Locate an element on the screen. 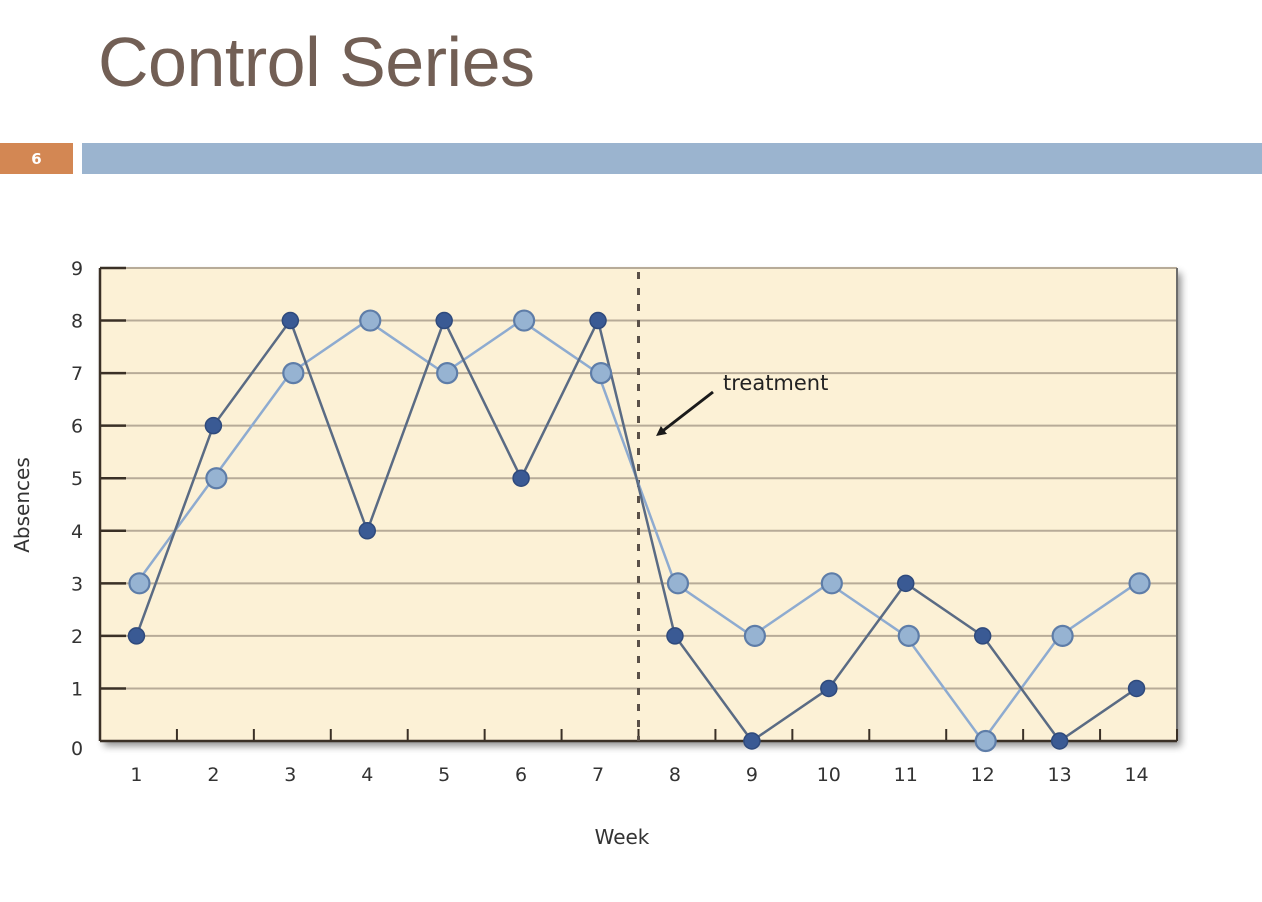 This screenshot has width=1262, height=902. x-tick-label: 10 is located at coordinates (829, 775).